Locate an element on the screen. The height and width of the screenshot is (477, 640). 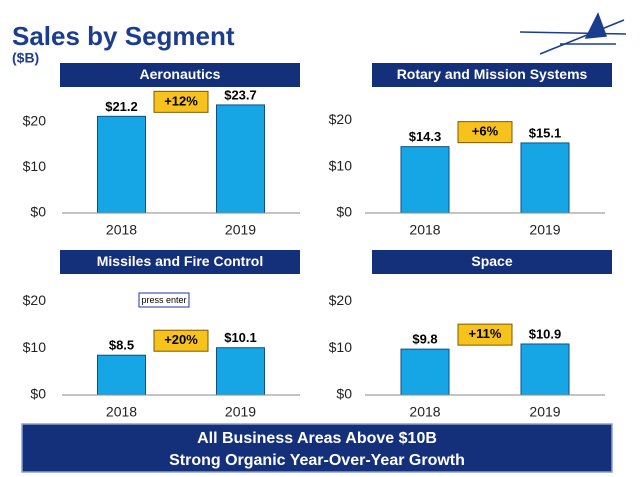
change-label: +6% is located at coordinates (485, 131).